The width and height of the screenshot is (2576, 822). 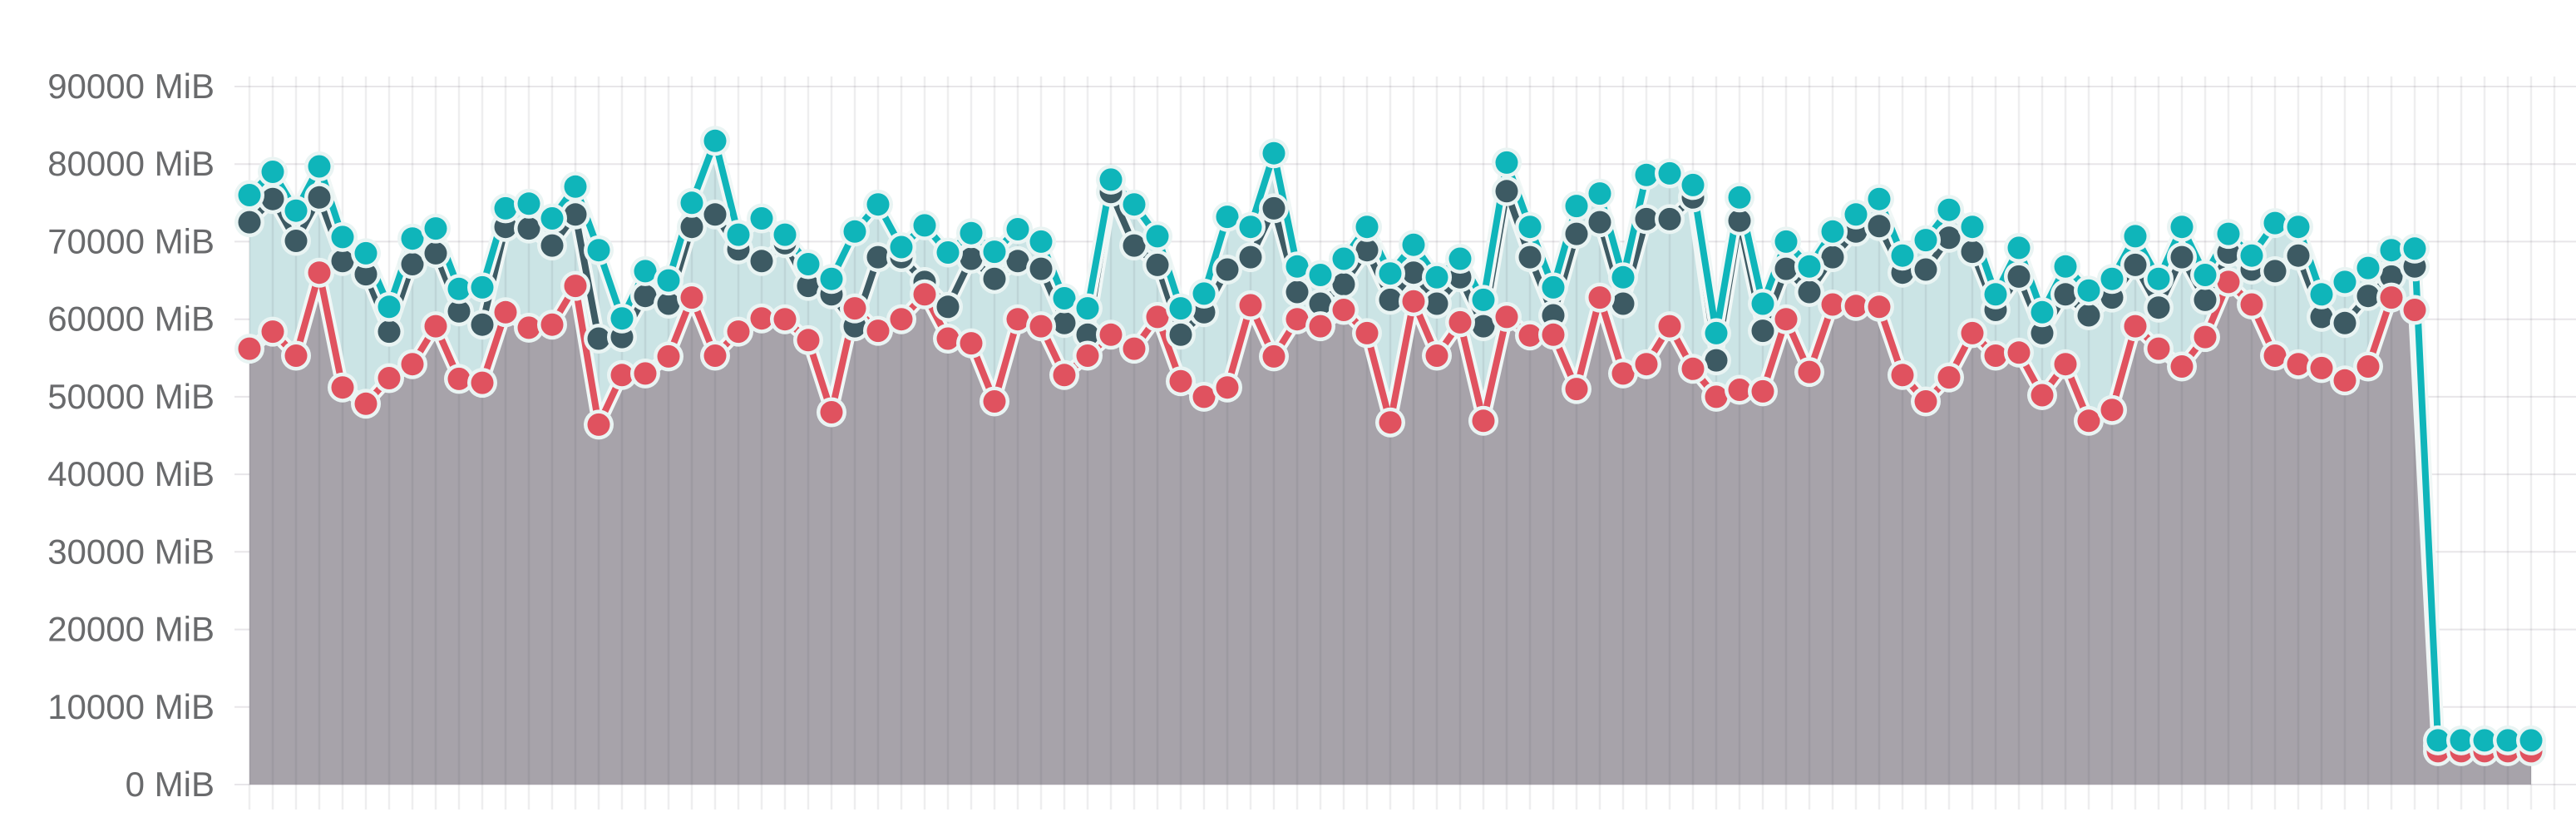 What do you see at coordinates (131, 707) in the screenshot?
I see `y-axis-tick-label: 10000 MiB` at bounding box center [131, 707].